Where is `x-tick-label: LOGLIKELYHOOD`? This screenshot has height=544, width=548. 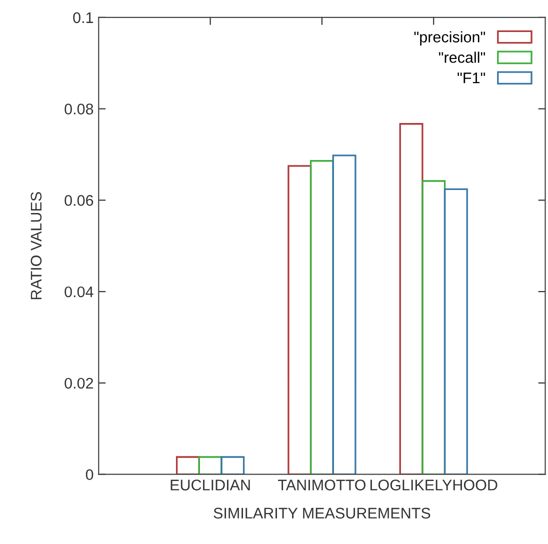
x-tick-label: LOGLIKELYHOOD is located at coordinates (434, 485).